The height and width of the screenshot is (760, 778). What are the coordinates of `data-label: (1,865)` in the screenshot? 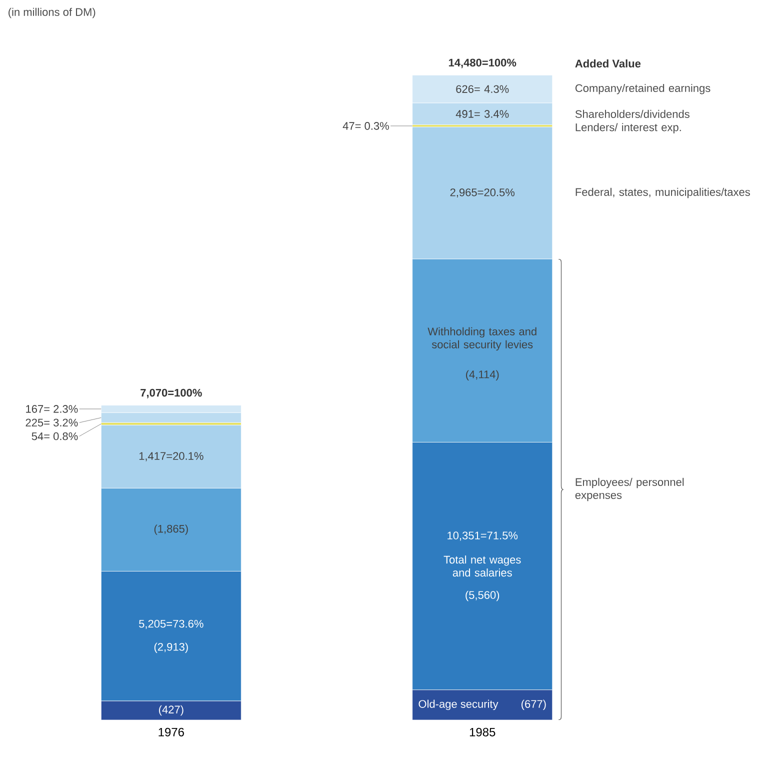 It's located at (171, 529).